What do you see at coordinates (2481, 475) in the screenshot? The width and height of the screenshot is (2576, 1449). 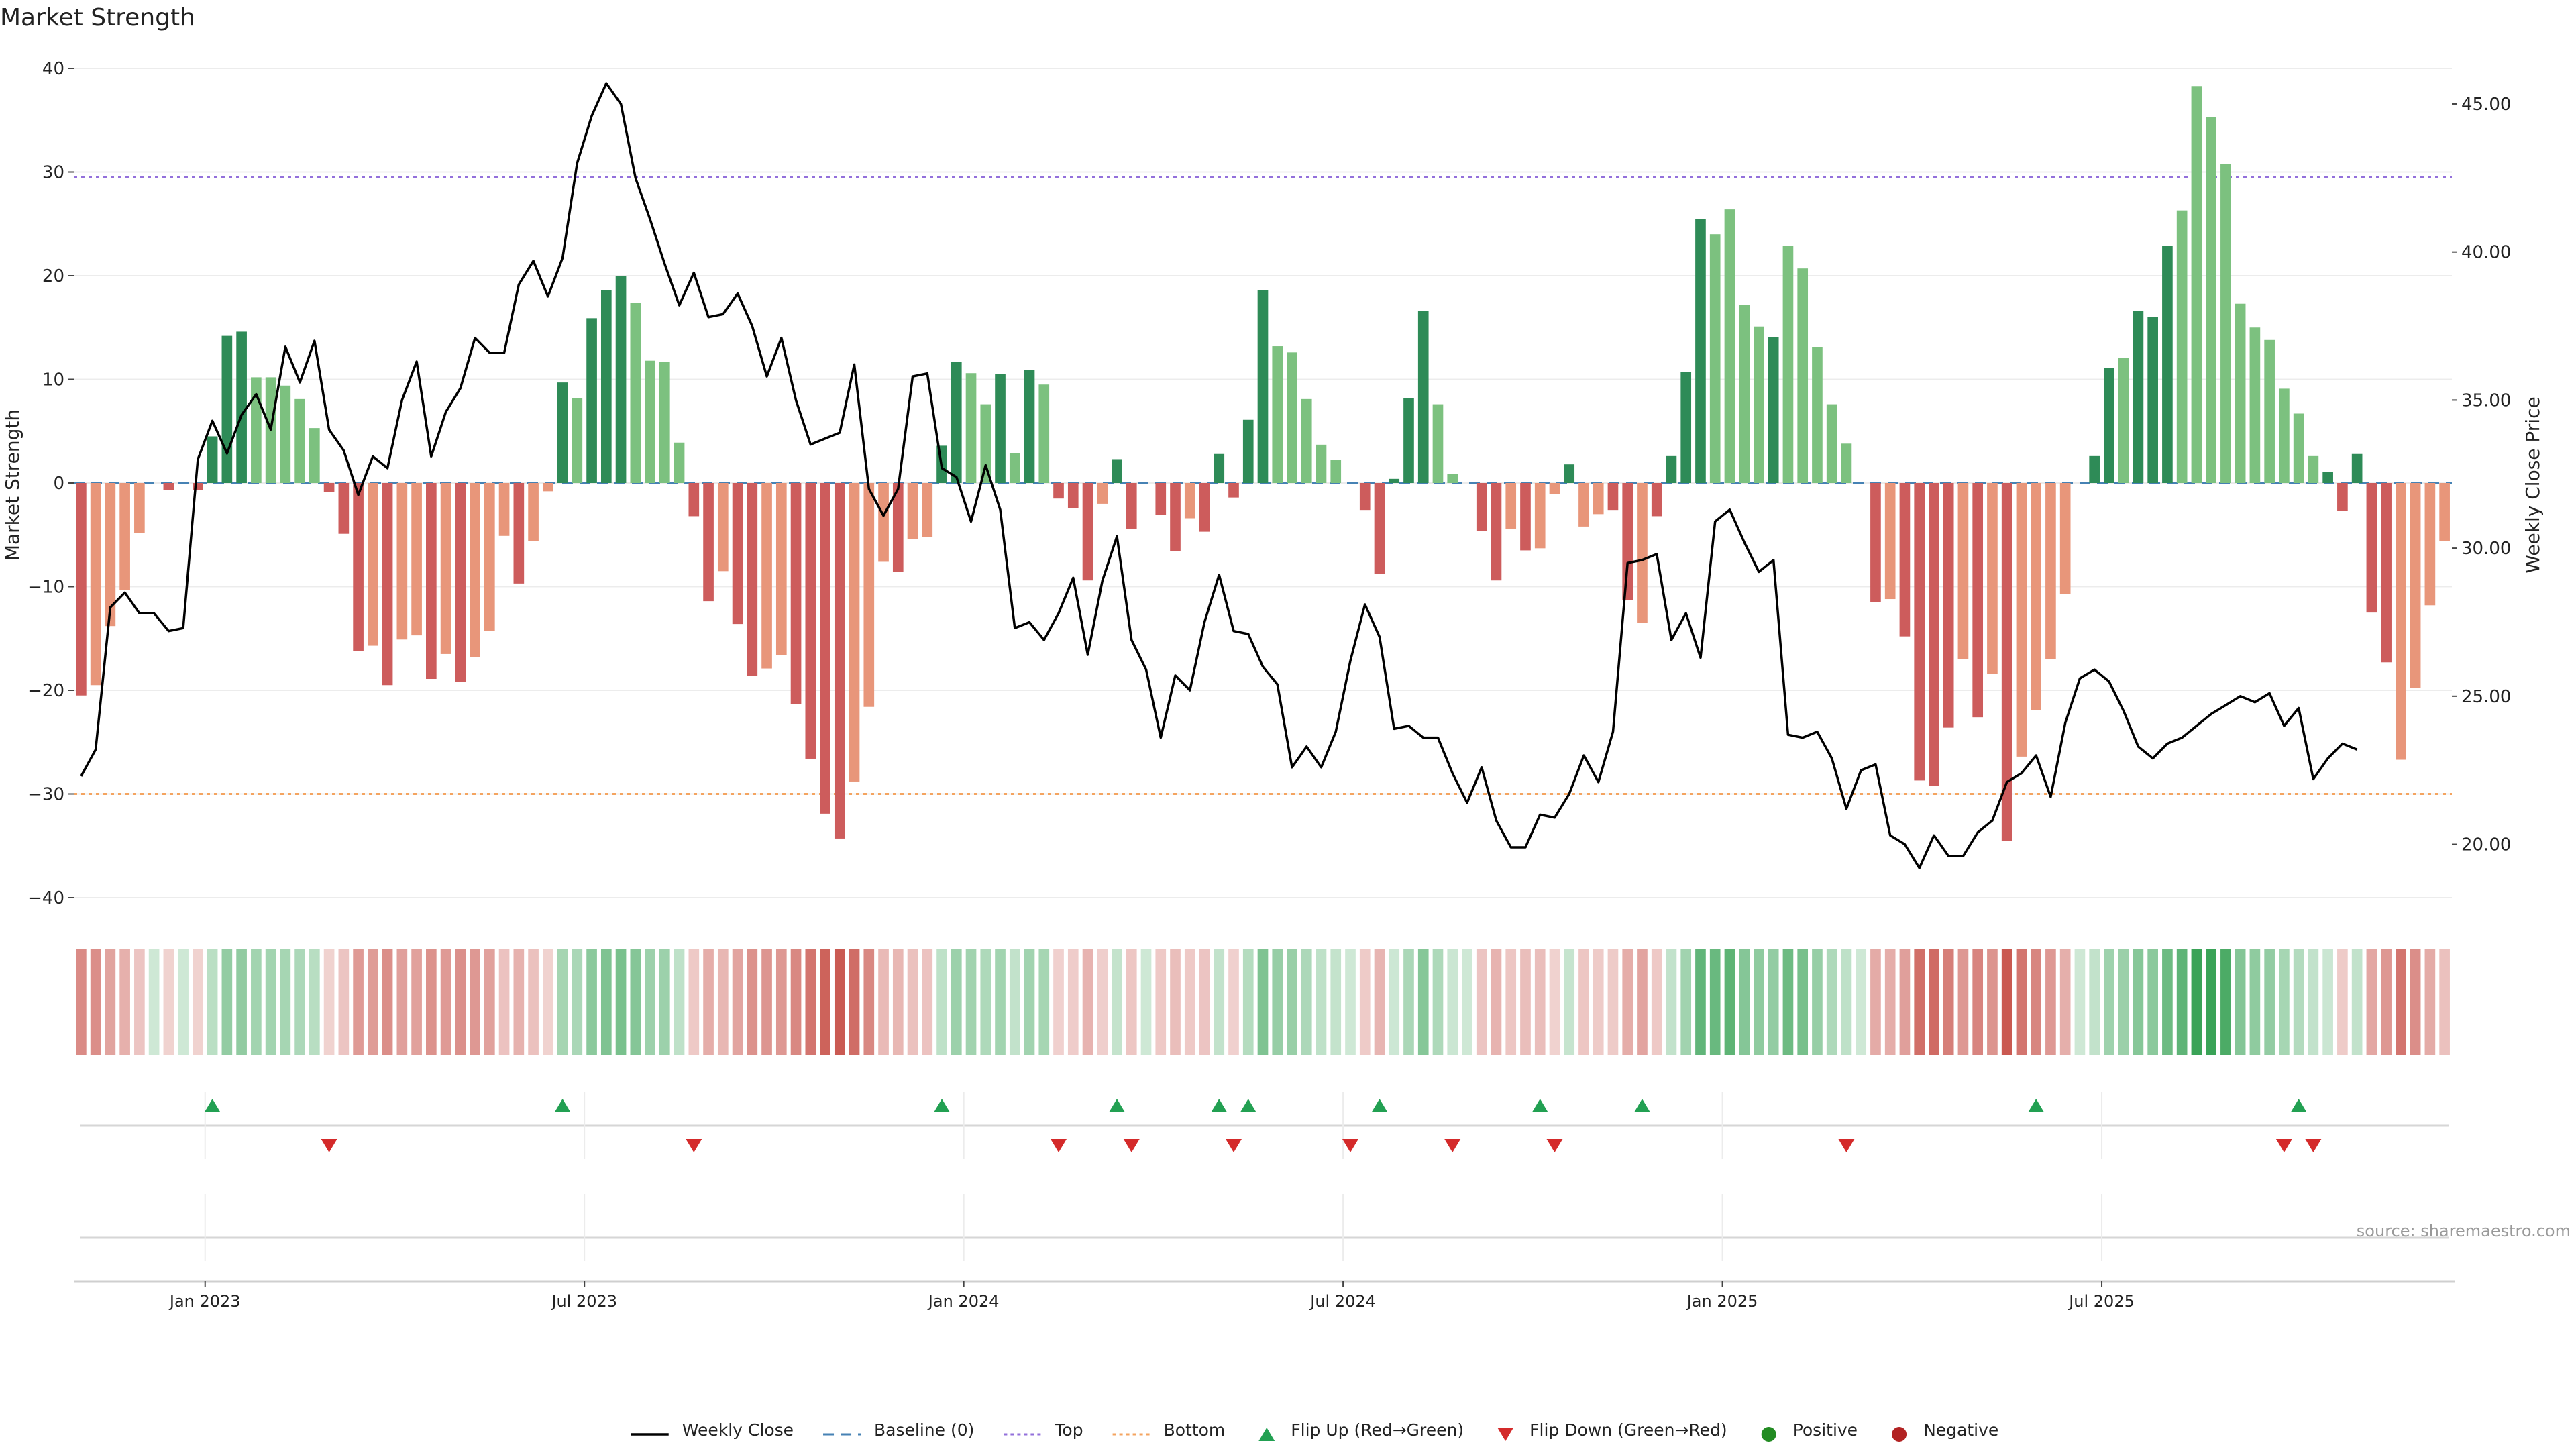 I see `y-ticks-right: 45.00 40.00 35.00 30.00 25.00 20.00` at bounding box center [2481, 475].